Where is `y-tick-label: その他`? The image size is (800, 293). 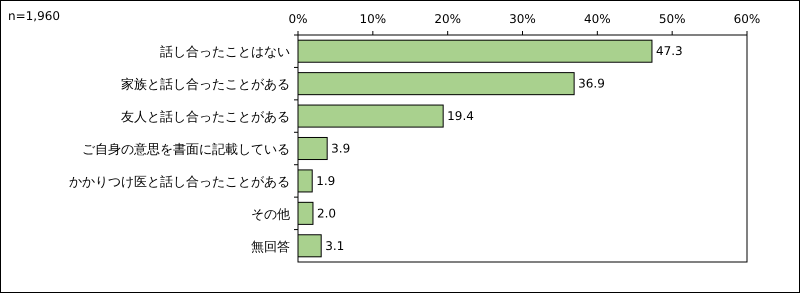
y-tick-label: その他 is located at coordinates (270, 214).